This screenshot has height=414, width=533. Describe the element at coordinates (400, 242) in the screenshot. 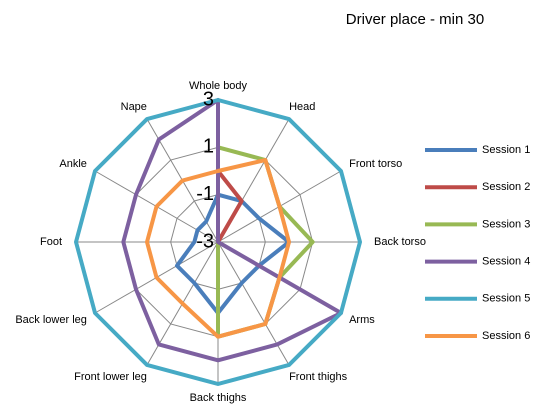

I see `category-label: Back torso` at that location.